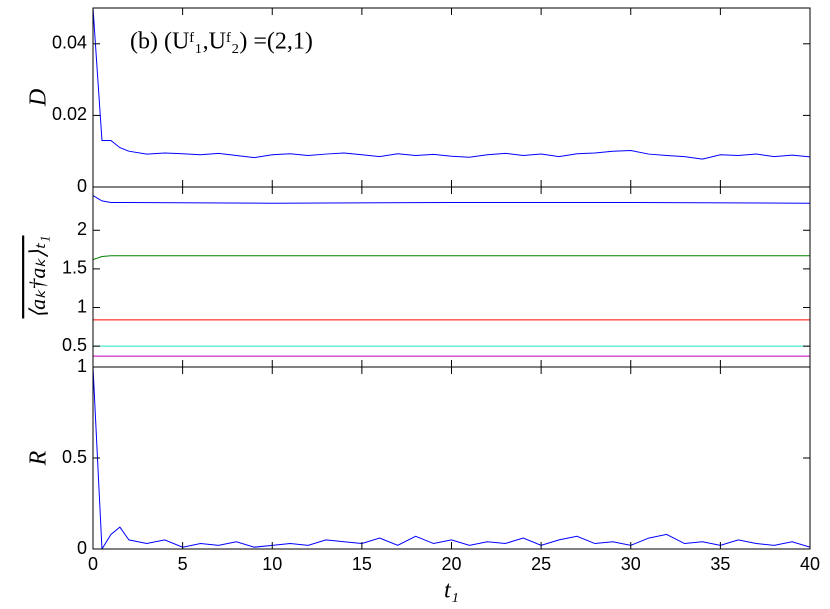 The image size is (830, 609). I want to click on y-axis-label: ⟨aₖ†aₖ⟩ₜ₁, so click(37, 276).